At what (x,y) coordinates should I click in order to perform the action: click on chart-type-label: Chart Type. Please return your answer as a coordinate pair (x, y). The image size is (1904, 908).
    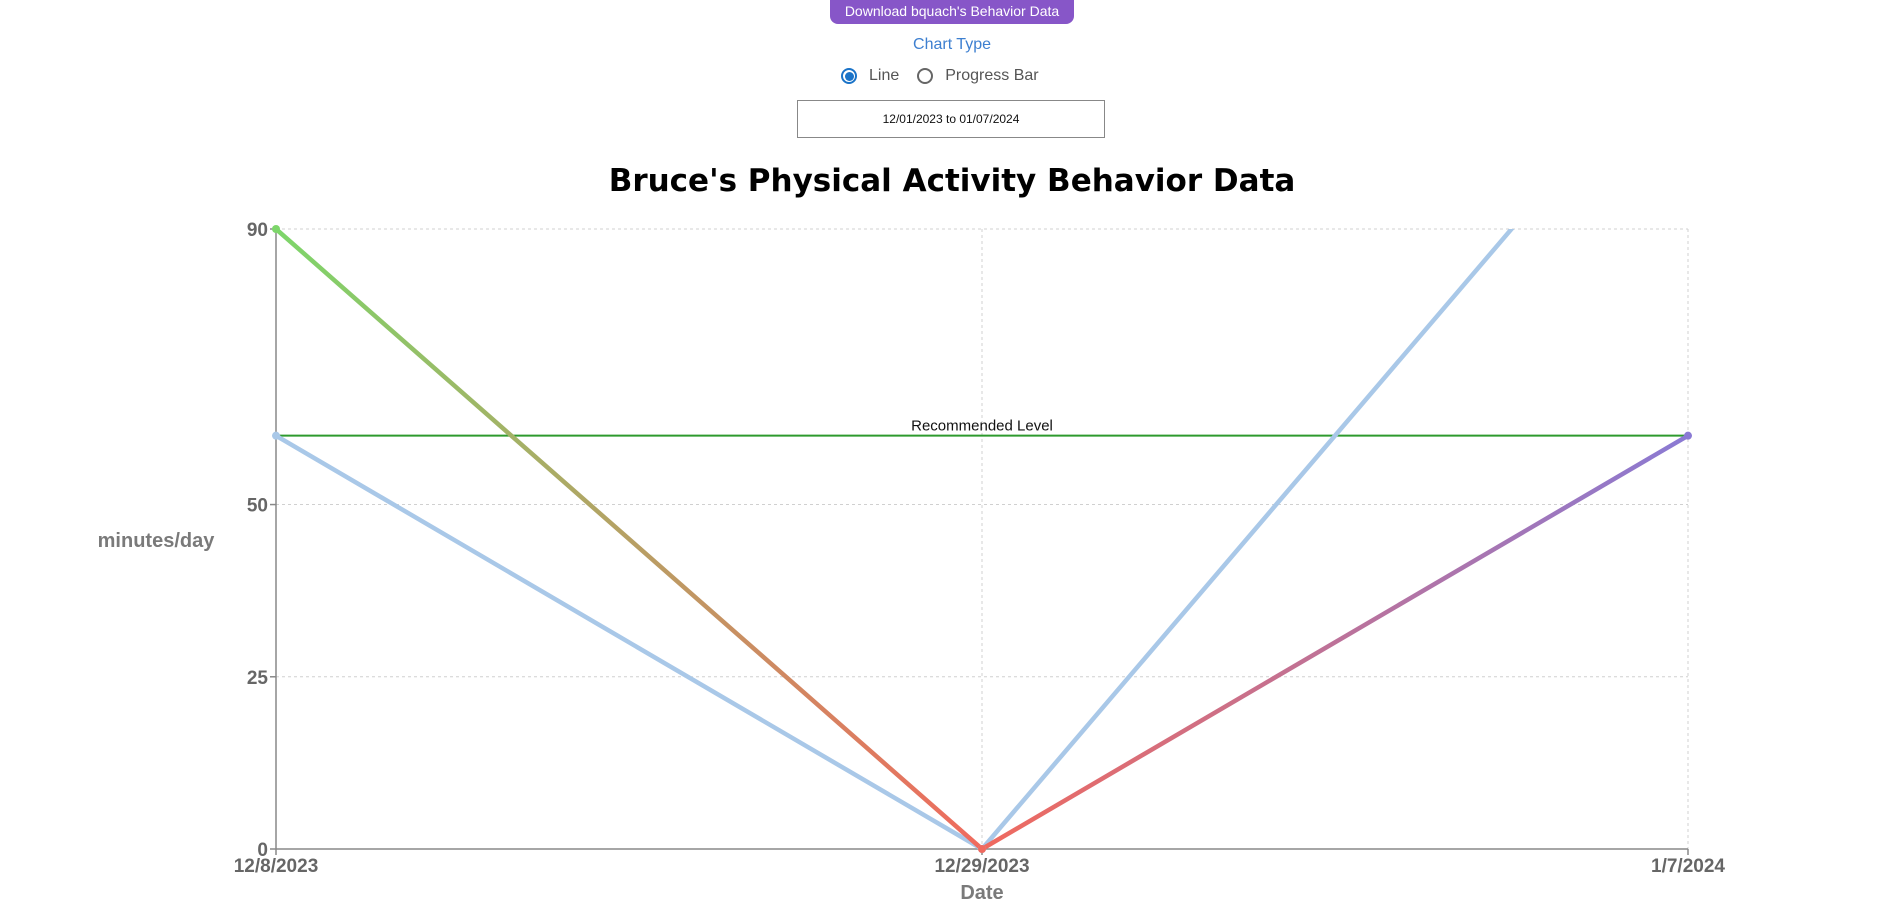
    Looking at the image, I should click on (952, 44).